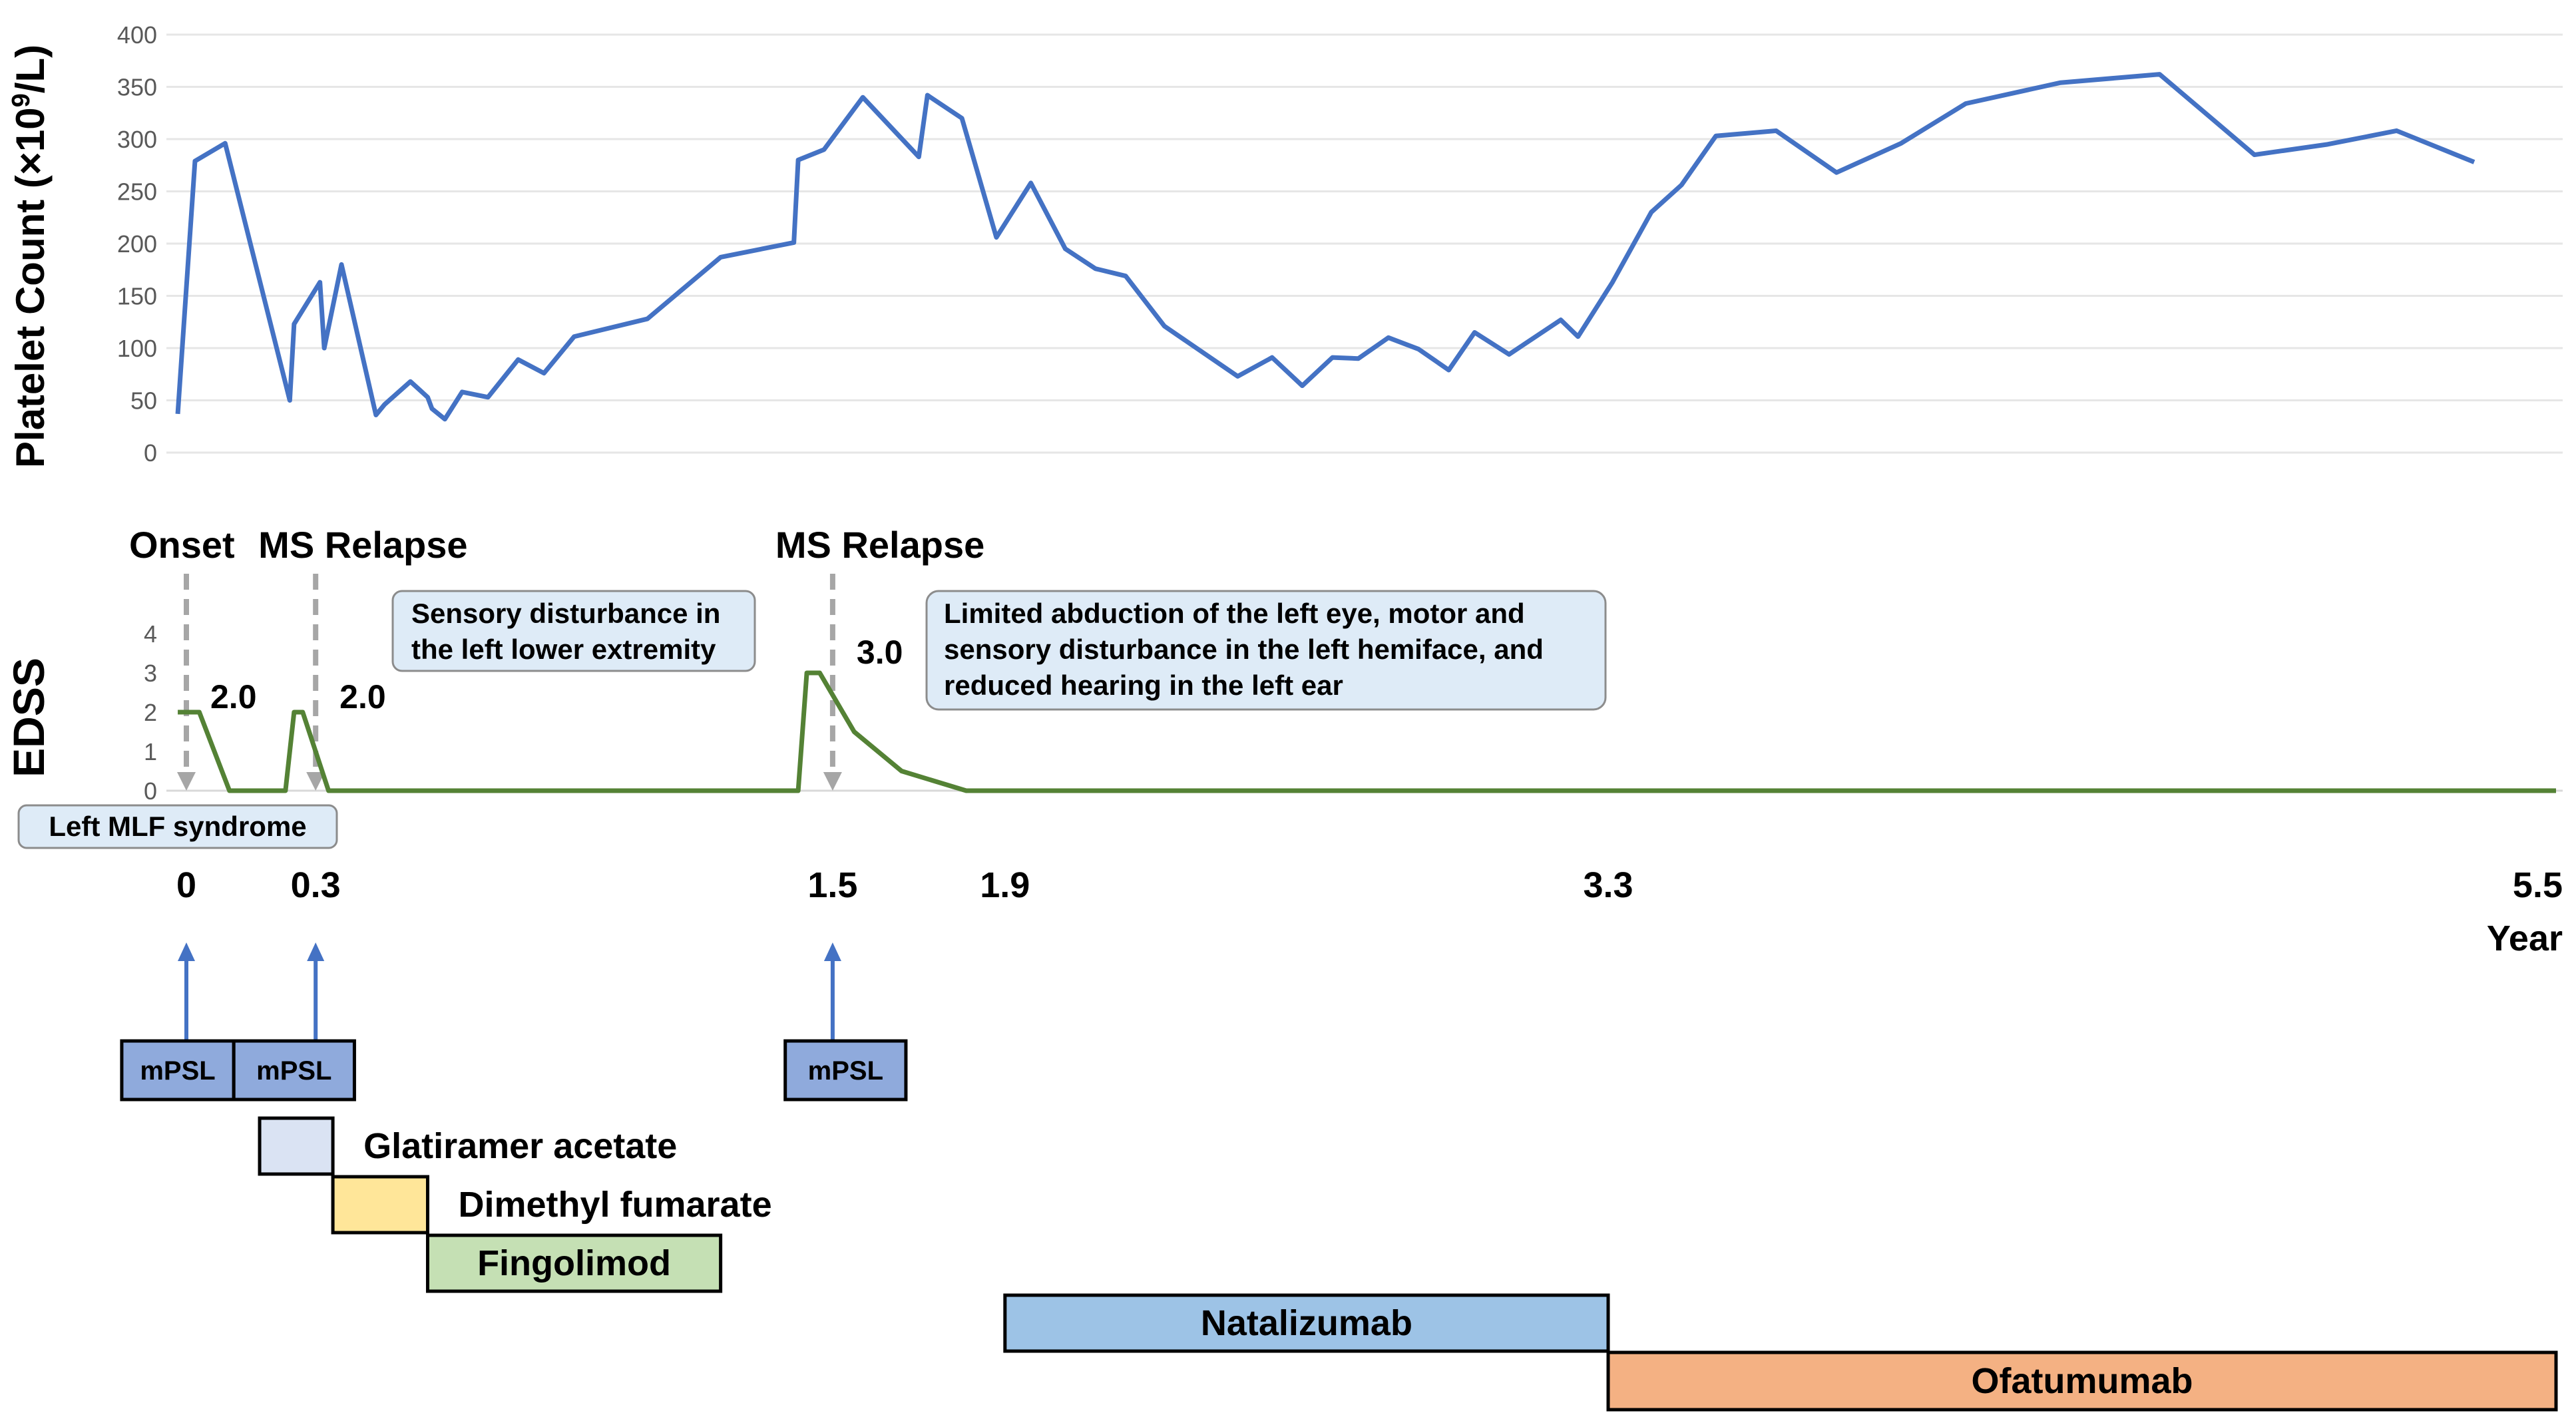 The width and height of the screenshot is (2576, 1415). I want to click on treatment-bar-label: Fingolimod, so click(574, 1263).